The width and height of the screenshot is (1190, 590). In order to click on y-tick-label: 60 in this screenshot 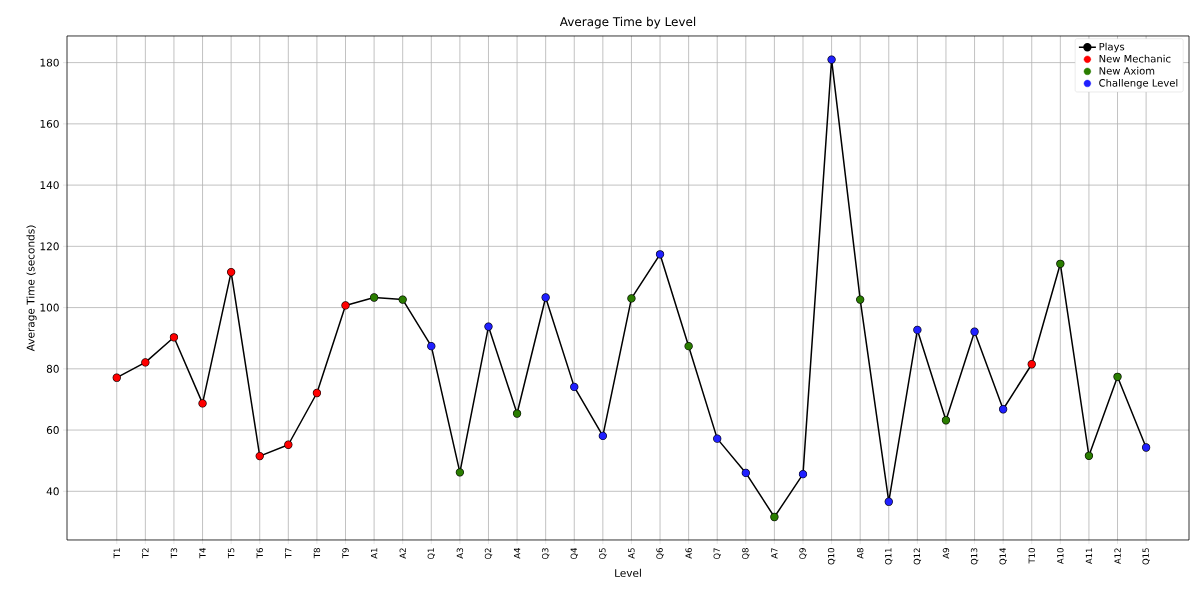, I will do `click(52, 430)`.